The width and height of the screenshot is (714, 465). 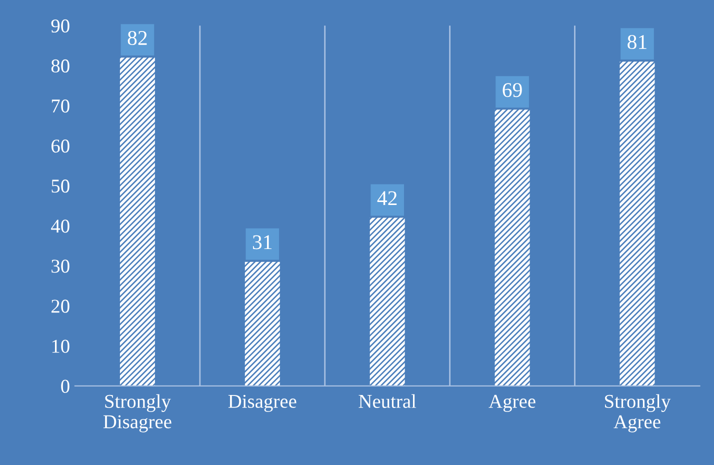 What do you see at coordinates (60, 226) in the screenshot?
I see `y-tick-label: 40` at bounding box center [60, 226].